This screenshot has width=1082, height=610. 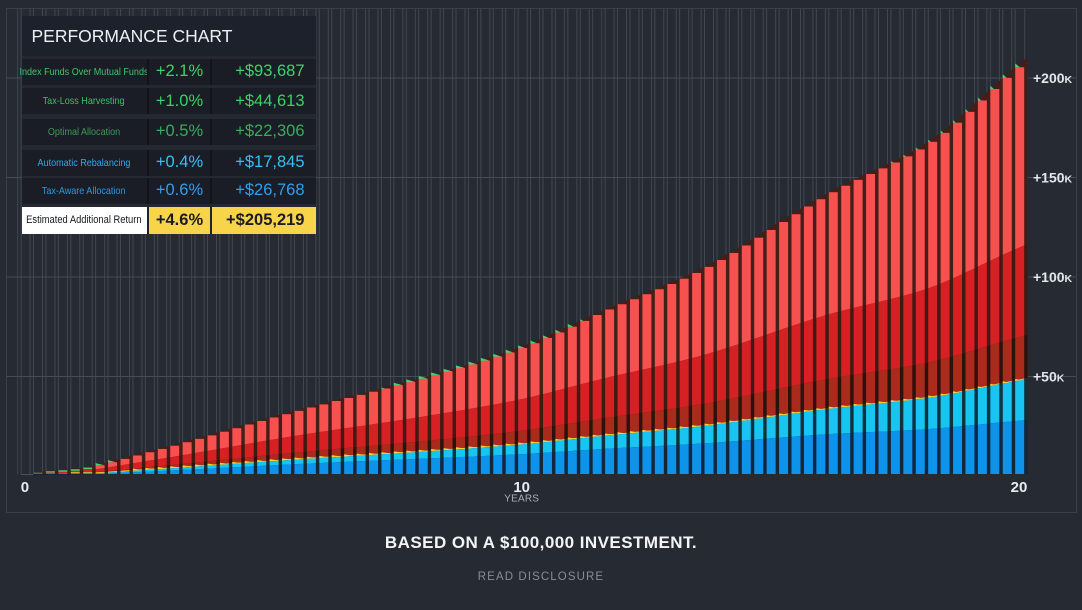 I want to click on svg-text: +150K, so click(x=1053, y=178).